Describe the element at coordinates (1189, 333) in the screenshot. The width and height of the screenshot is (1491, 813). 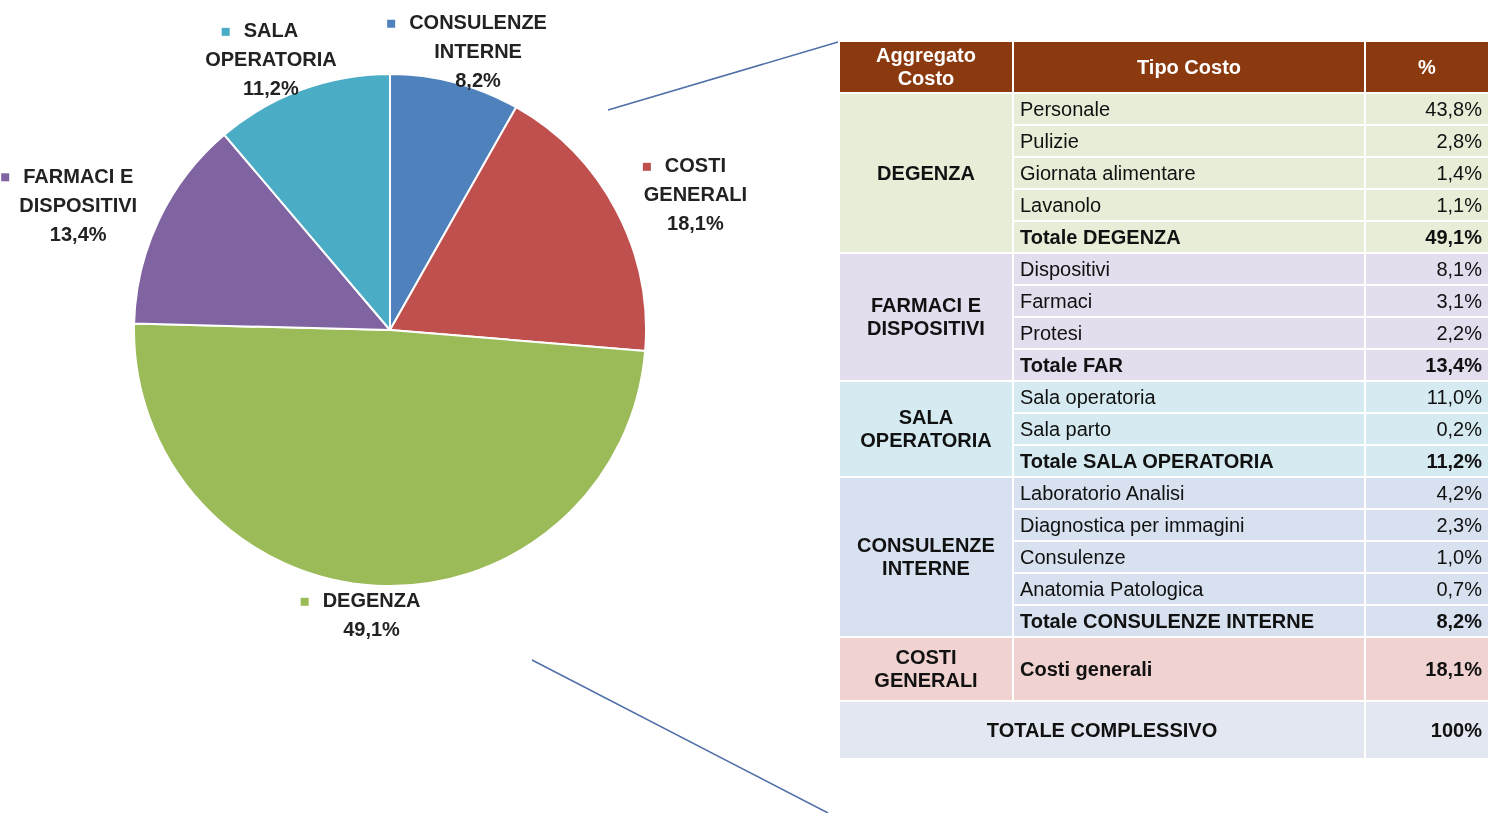
I see `category-label: Protesi` at that location.